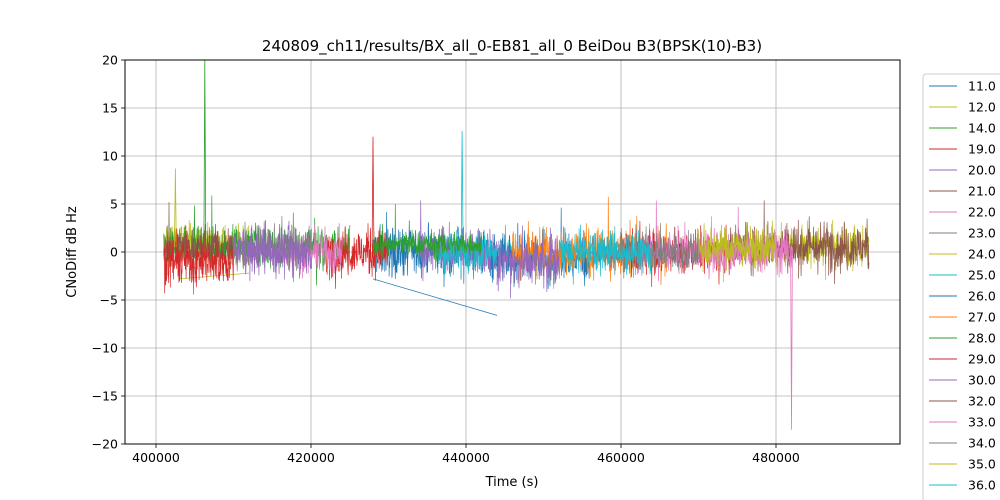  What do you see at coordinates (982, 380) in the screenshot?
I see `legend-entry: 30.0` at bounding box center [982, 380].